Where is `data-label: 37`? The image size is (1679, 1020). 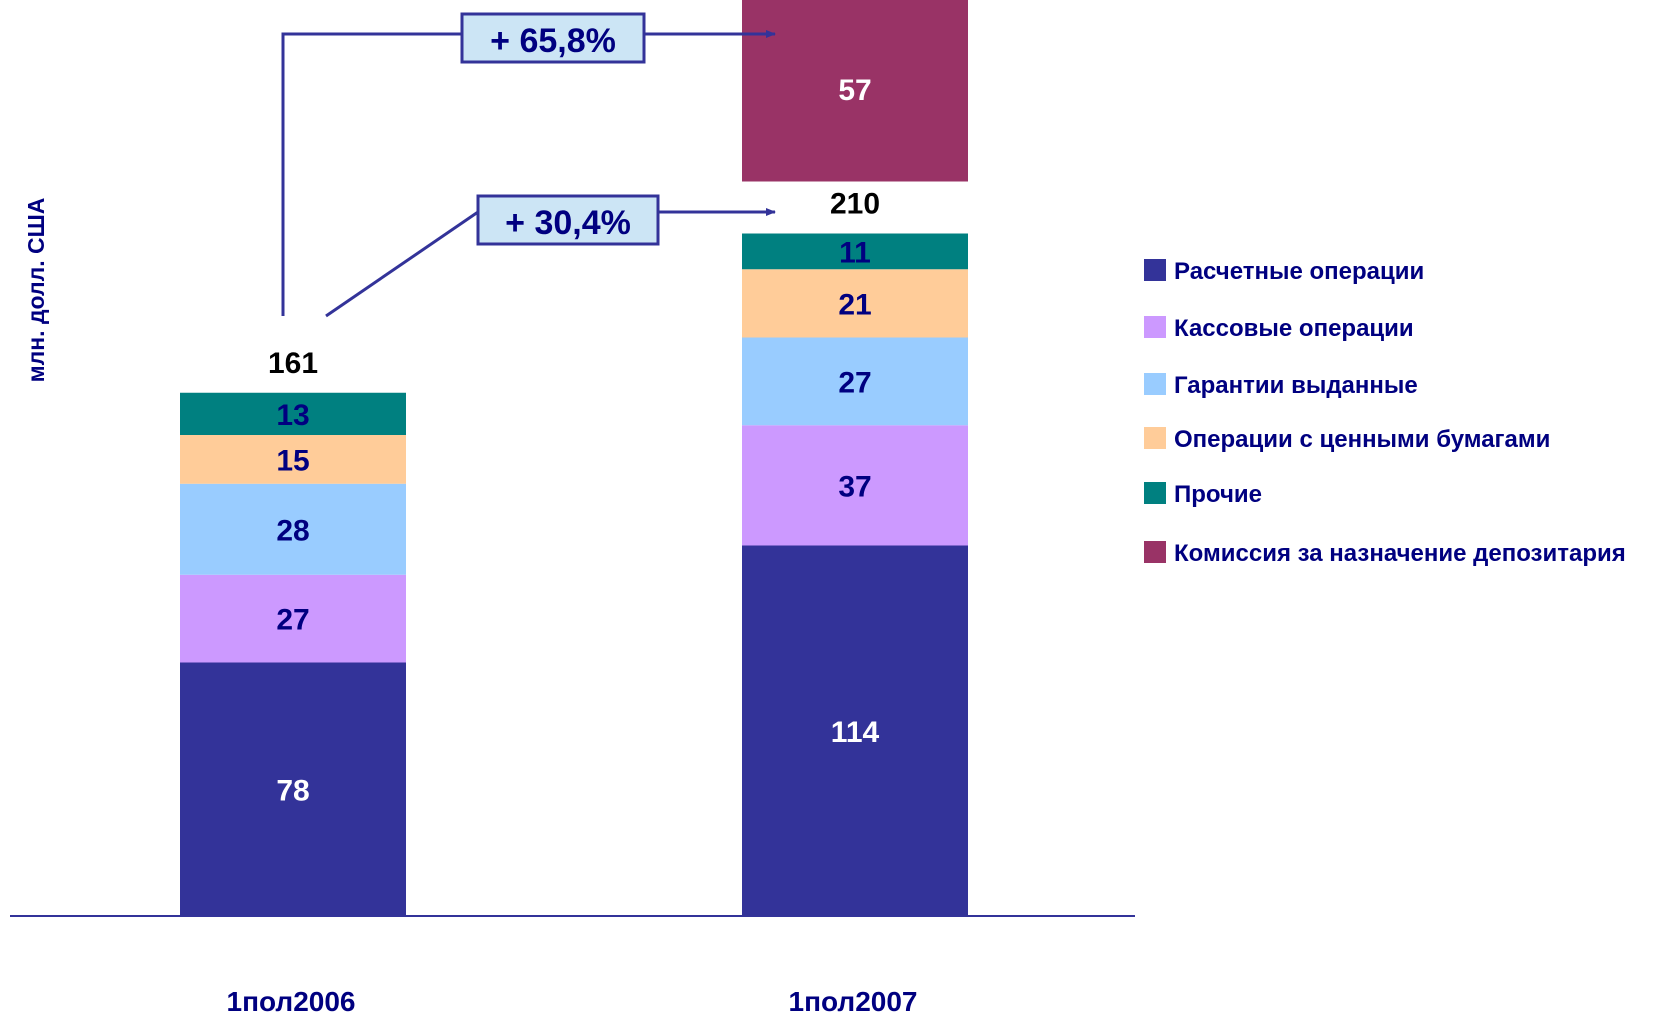
data-label: 37 is located at coordinates (854, 486).